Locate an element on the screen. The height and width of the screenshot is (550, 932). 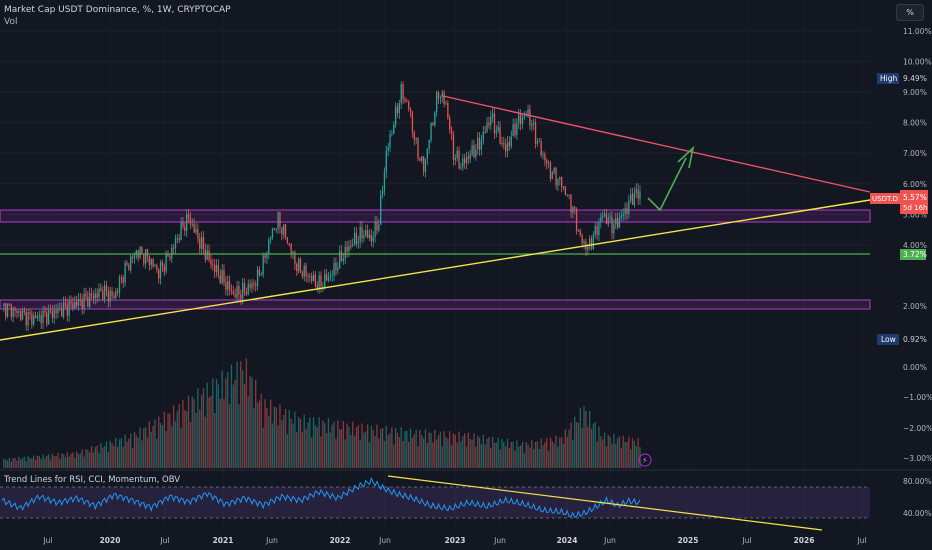
percent-scale-button: % is located at coordinates (910, 12).